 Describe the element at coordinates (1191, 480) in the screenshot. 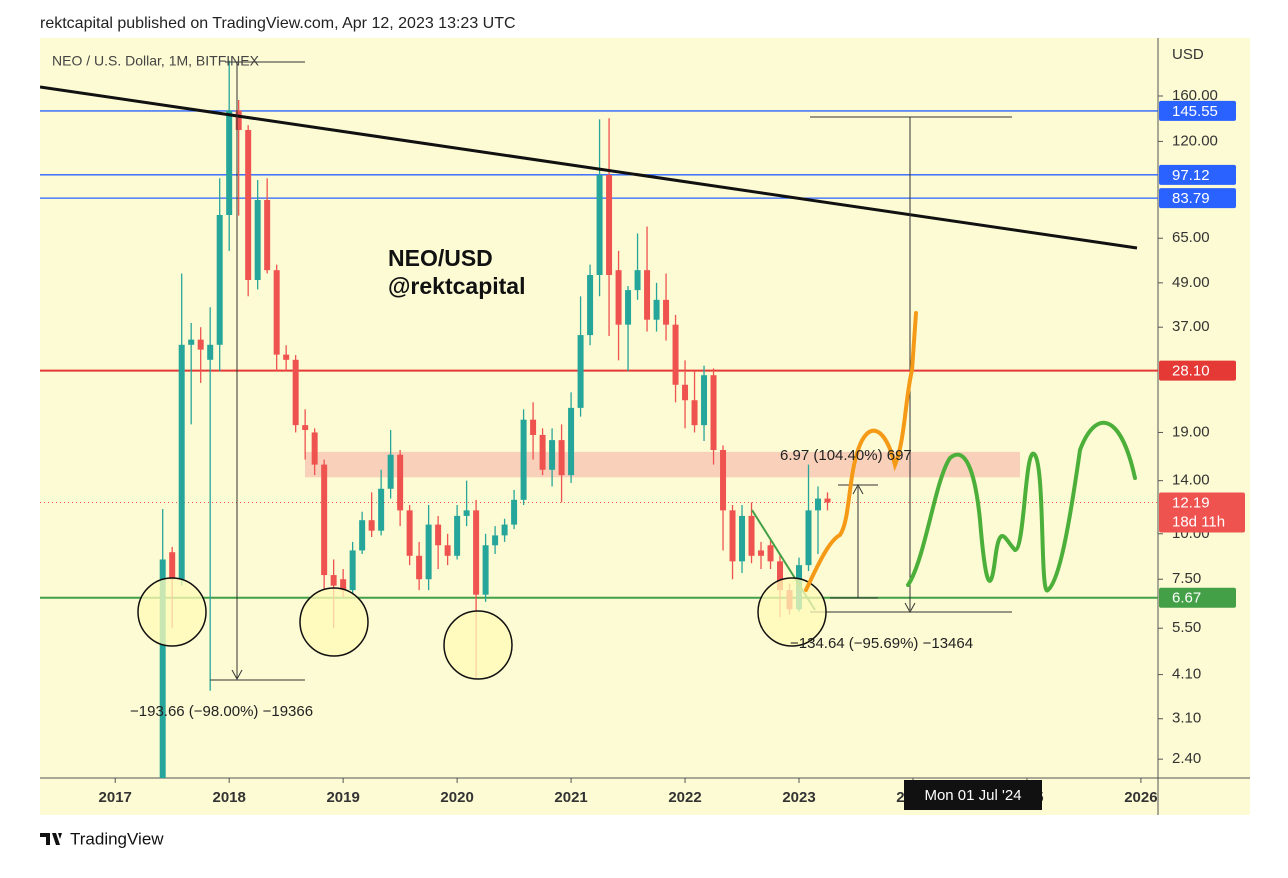

I see `y-tick-label: 14.00` at that location.